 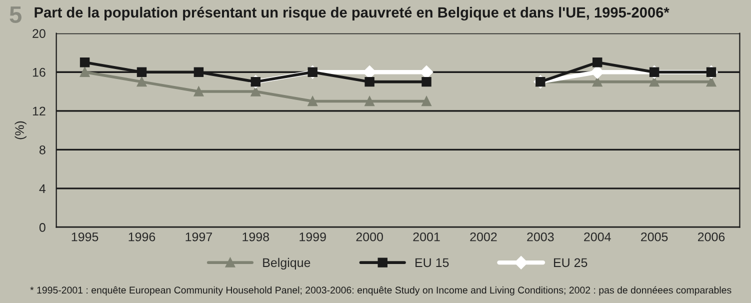 What do you see at coordinates (711, 237) in the screenshot?
I see `x-tick-label: 2006` at bounding box center [711, 237].